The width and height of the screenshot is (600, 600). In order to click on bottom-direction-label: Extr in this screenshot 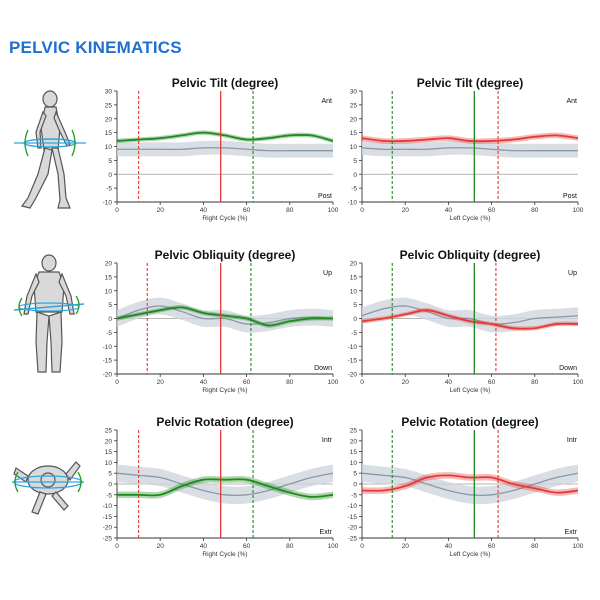, I will do `click(571, 532)`.